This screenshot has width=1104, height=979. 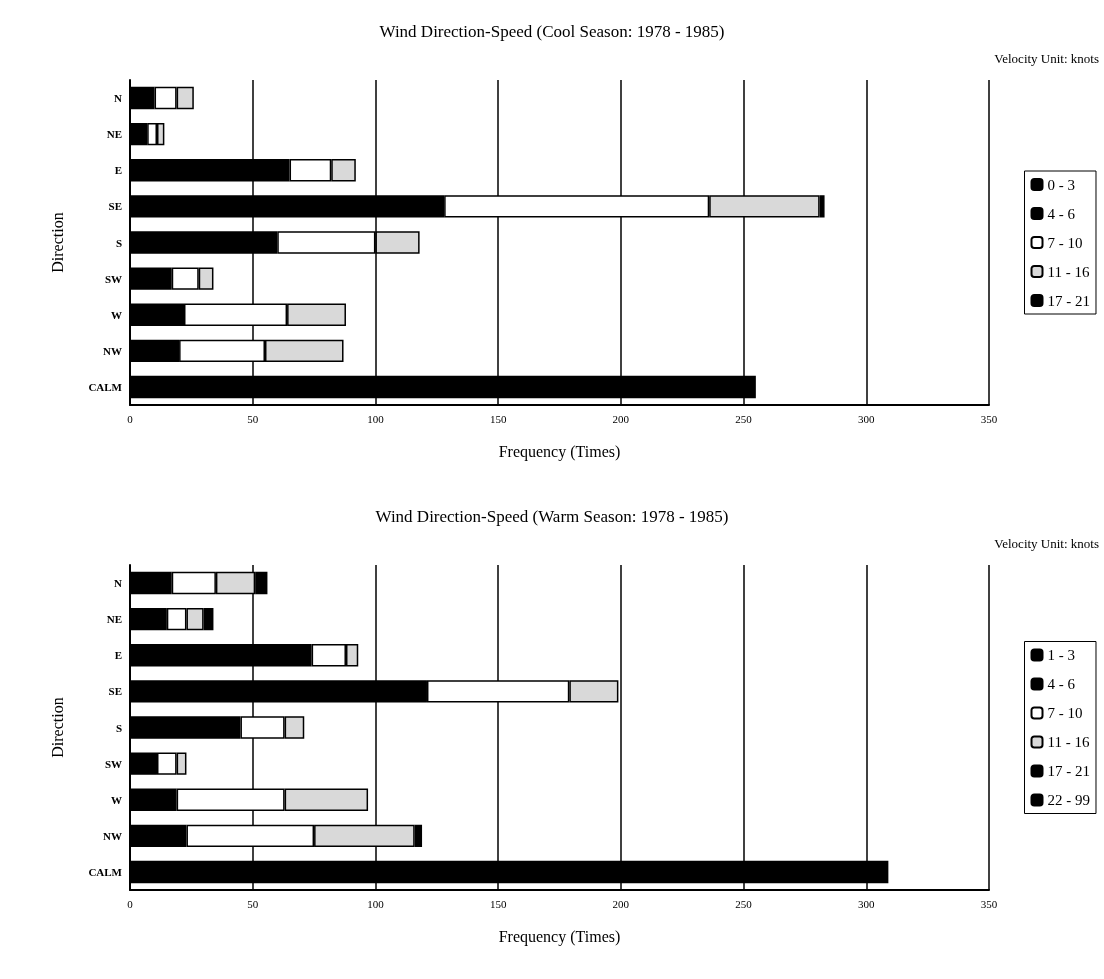 What do you see at coordinates (552, 31) in the screenshot?
I see `chart-title: Wind Direction-Speed (Cool Season: 1978 - 1985)` at bounding box center [552, 31].